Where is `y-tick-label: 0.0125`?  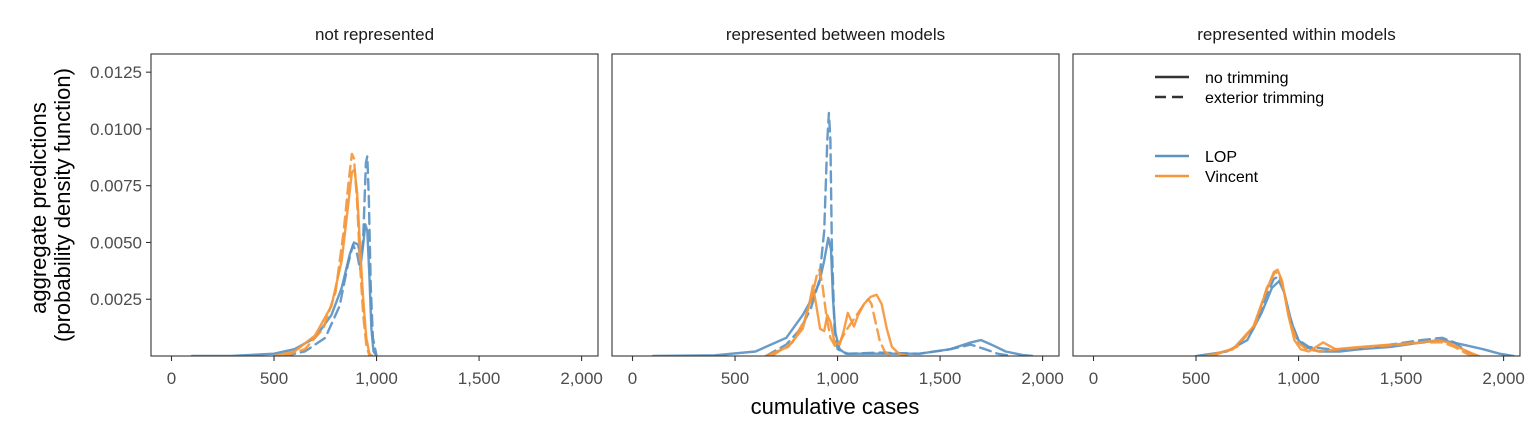 y-tick-label: 0.0125 is located at coordinates (116, 72).